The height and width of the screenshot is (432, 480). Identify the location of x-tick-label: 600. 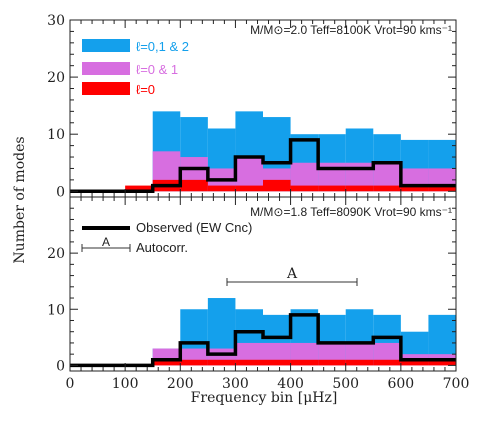
(400, 384).